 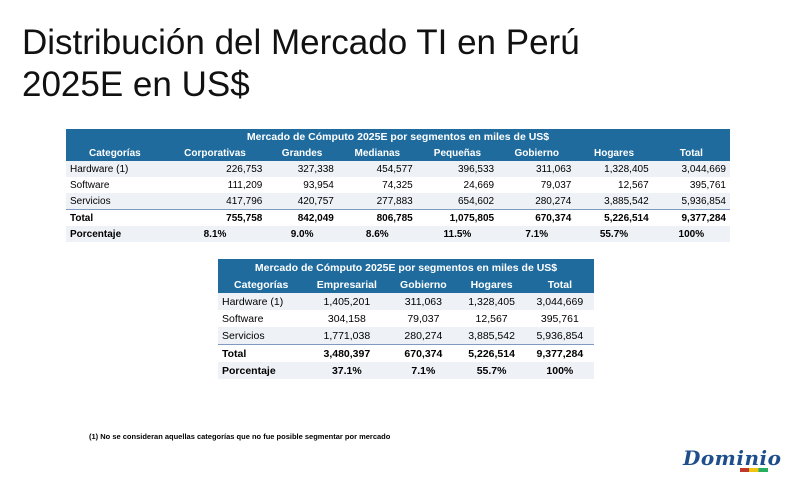 What do you see at coordinates (732, 458) in the screenshot?
I see `dominio-logo: Dominio` at bounding box center [732, 458].